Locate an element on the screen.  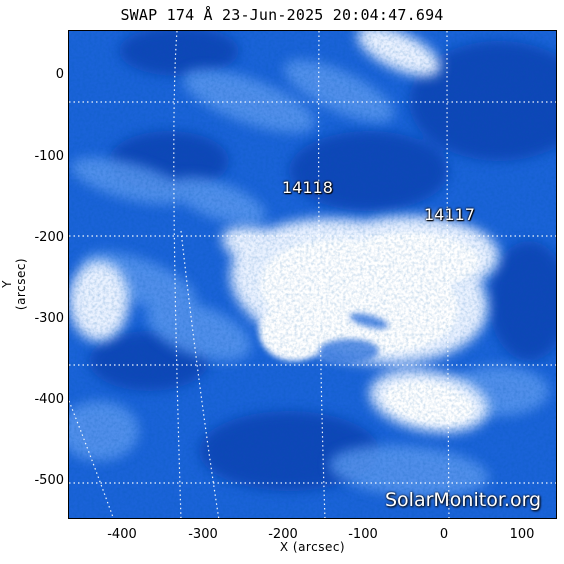
active-region-label: 14117 is located at coordinates (449, 214).